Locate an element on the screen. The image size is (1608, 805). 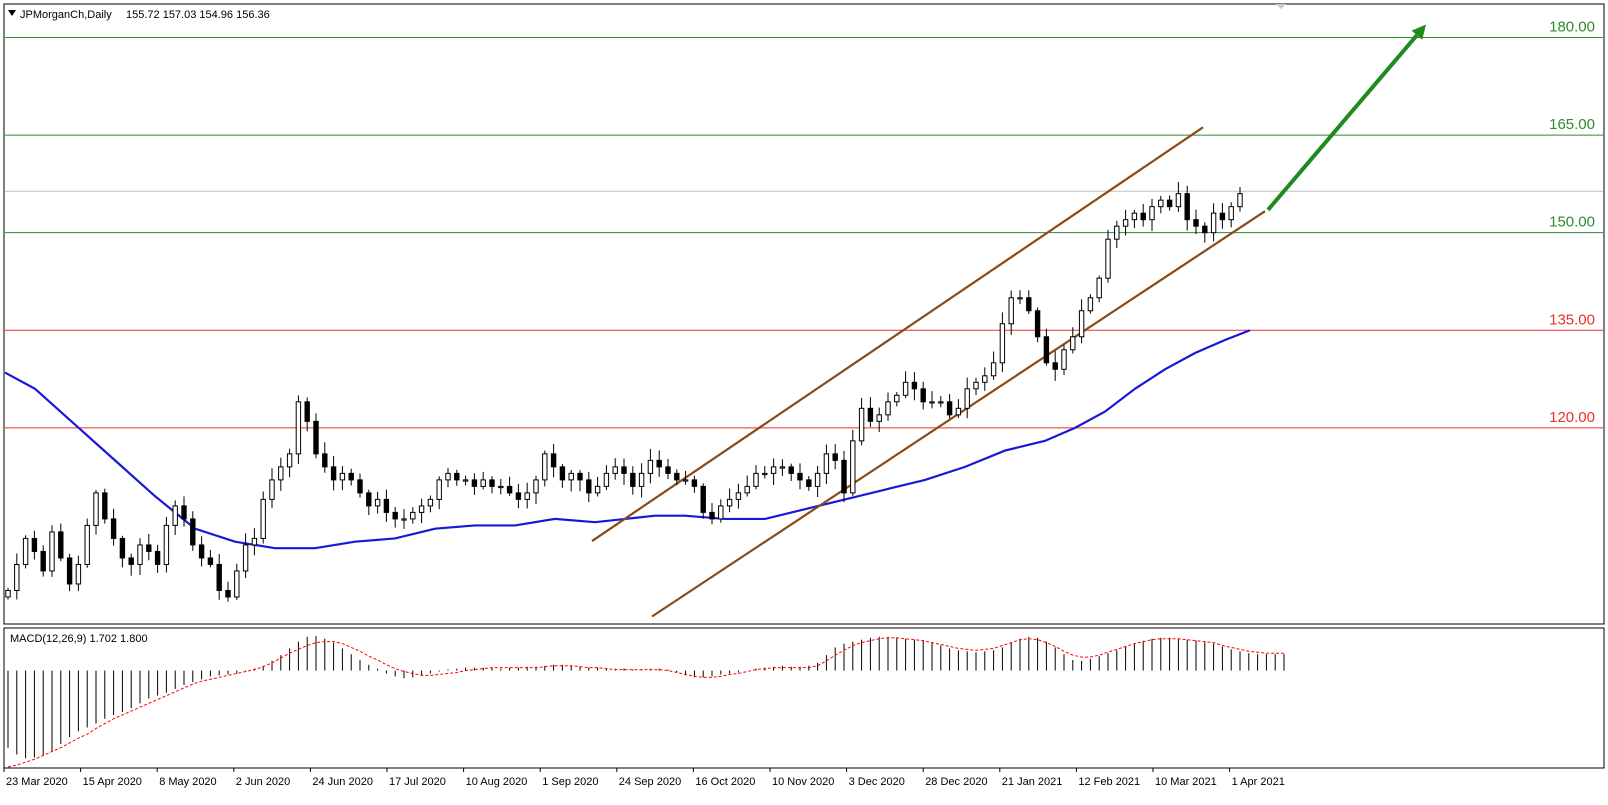
x-tick-label: 12 Feb 2021 is located at coordinates (1109, 782).